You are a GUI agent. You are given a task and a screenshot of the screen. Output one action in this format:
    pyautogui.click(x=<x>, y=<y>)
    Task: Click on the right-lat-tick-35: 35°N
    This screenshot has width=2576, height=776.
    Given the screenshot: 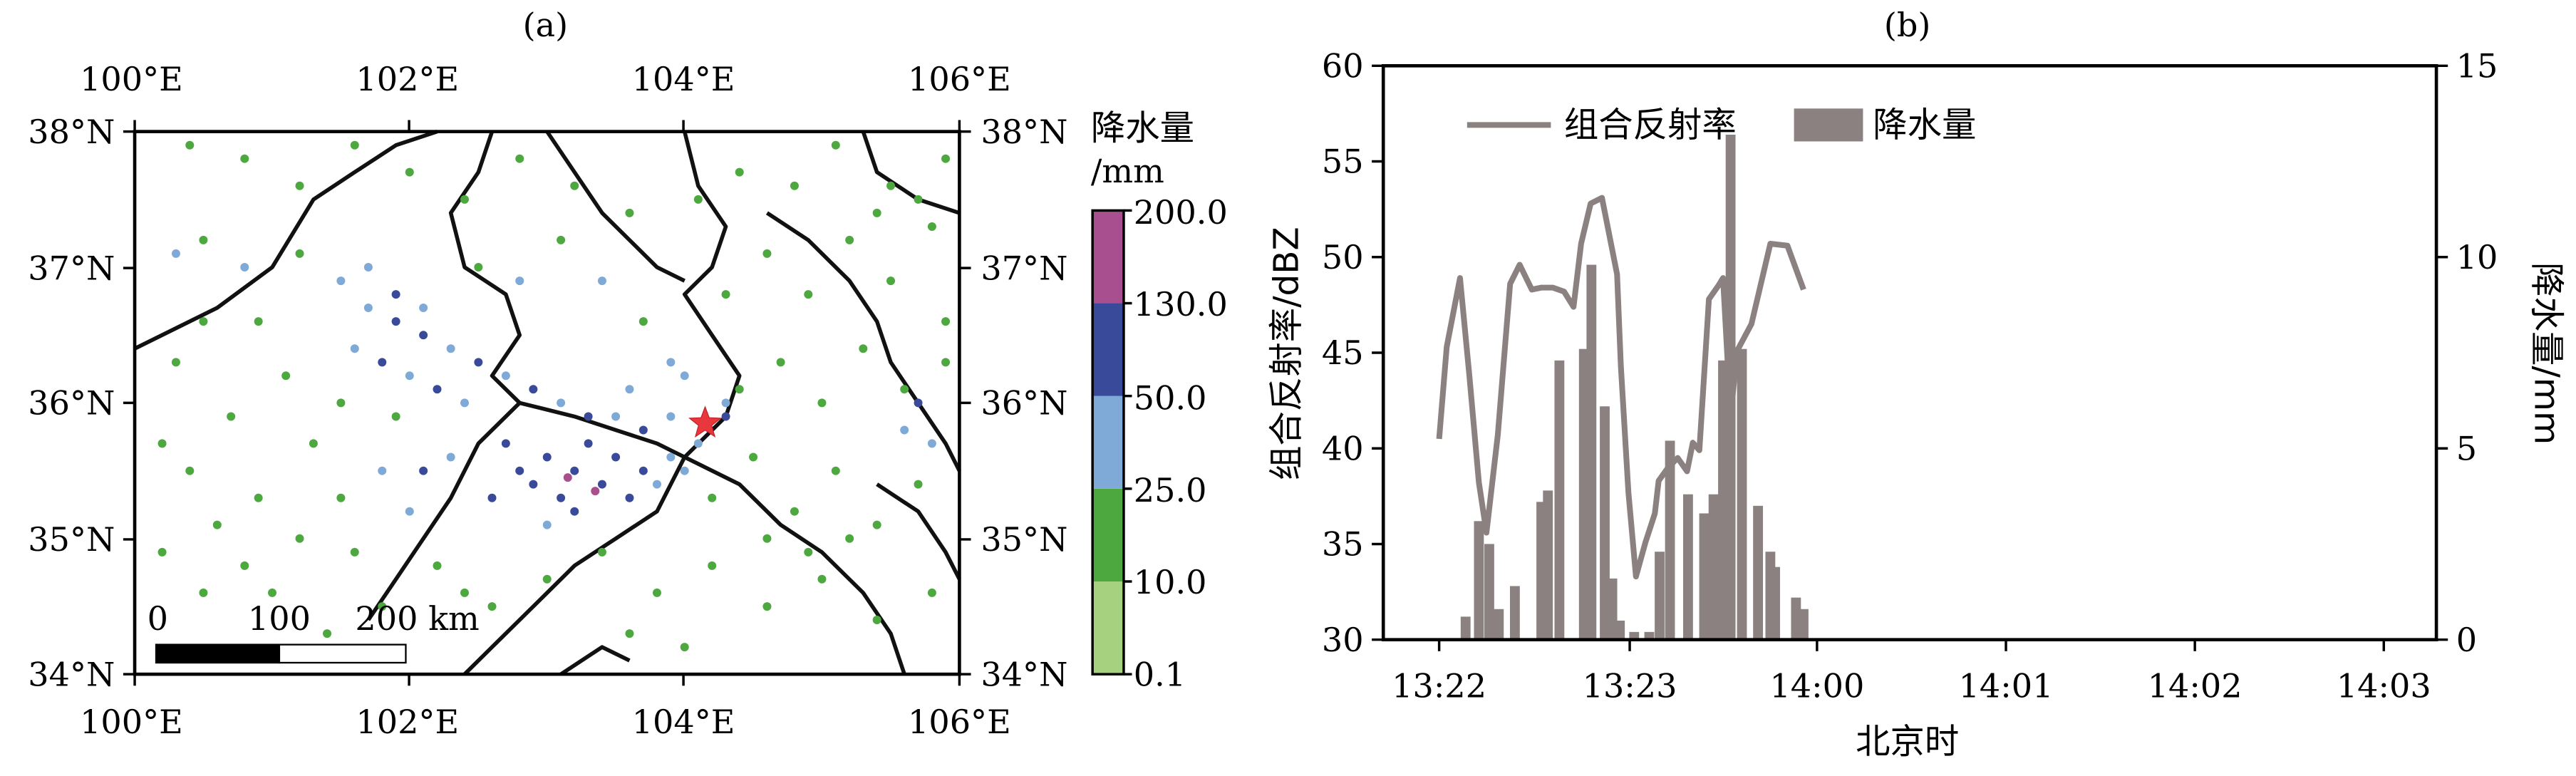 What is the action you would take?
    pyautogui.click(x=1024, y=539)
    